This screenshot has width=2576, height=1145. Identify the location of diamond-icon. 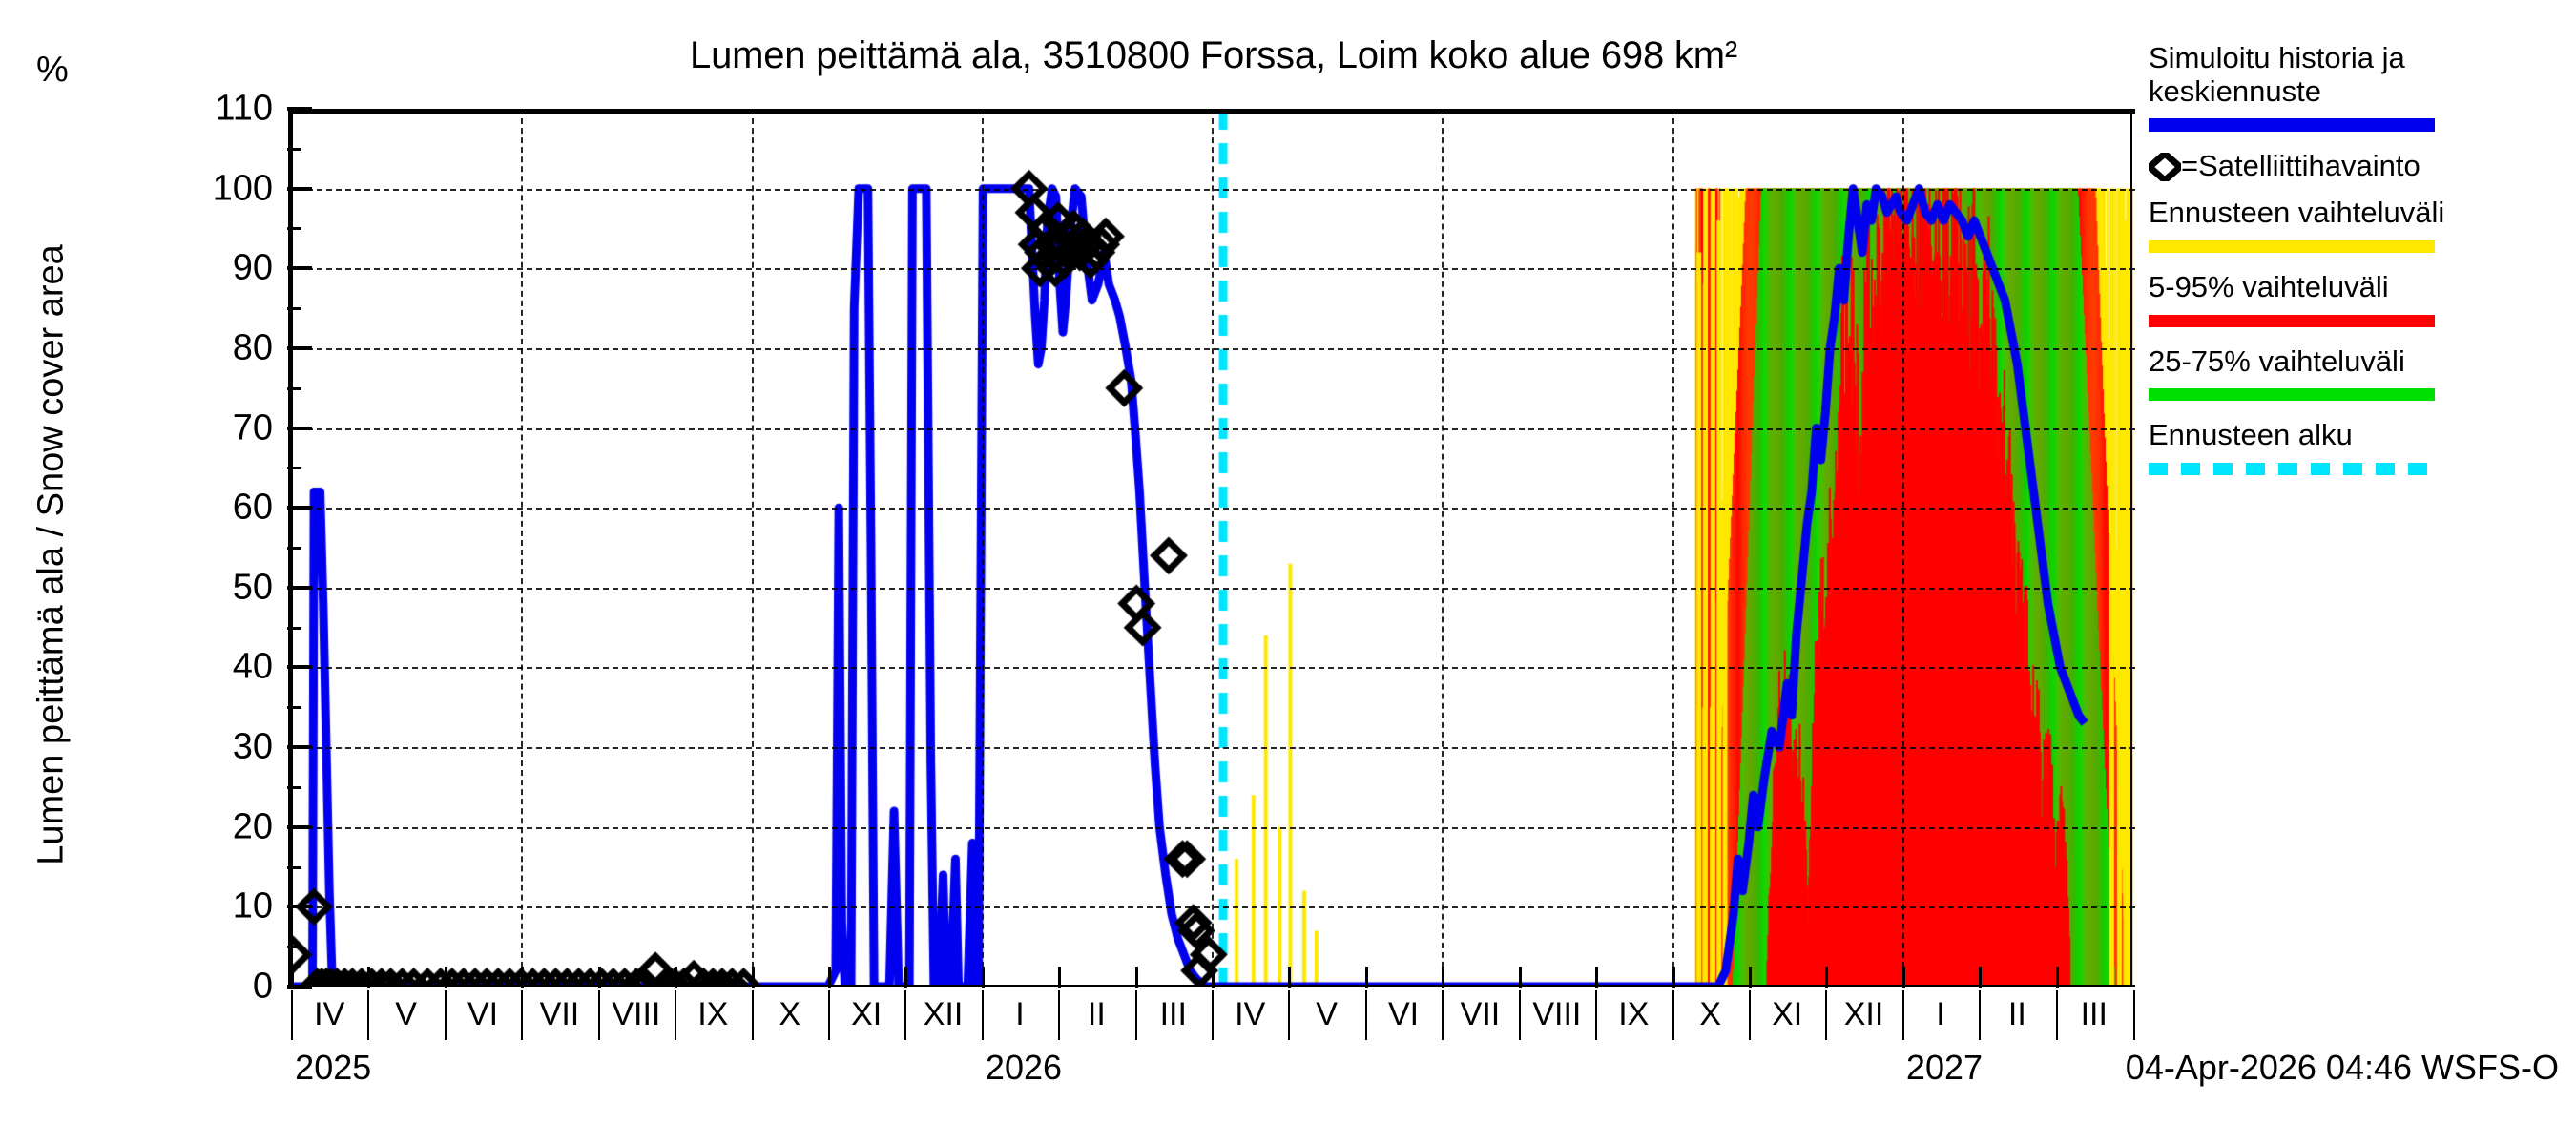
(2165, 166).